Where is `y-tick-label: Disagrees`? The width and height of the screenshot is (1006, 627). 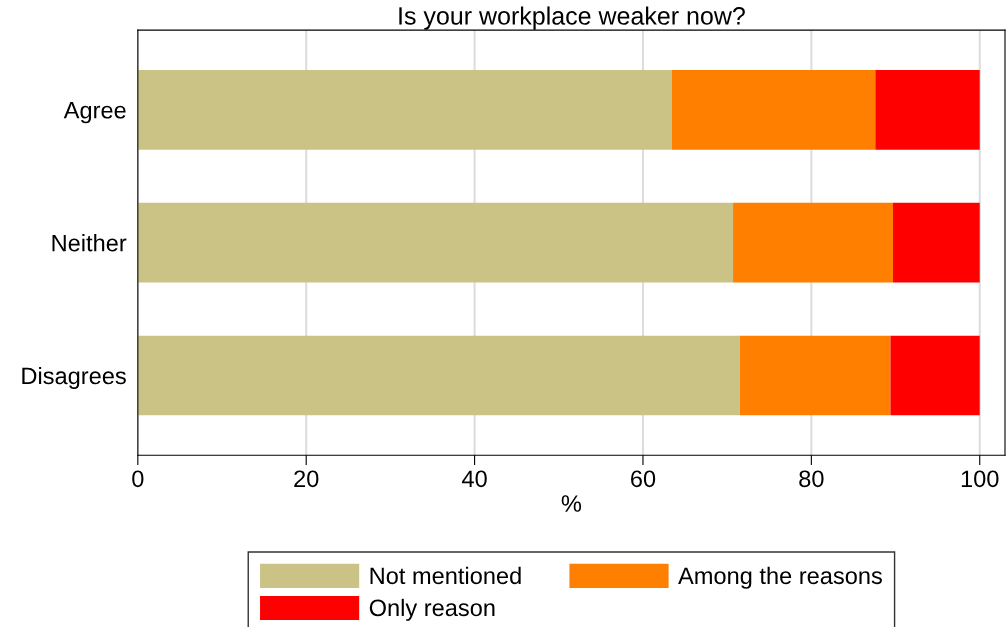
y-tick-label: Disagrees is located at coordinates (74, 377).